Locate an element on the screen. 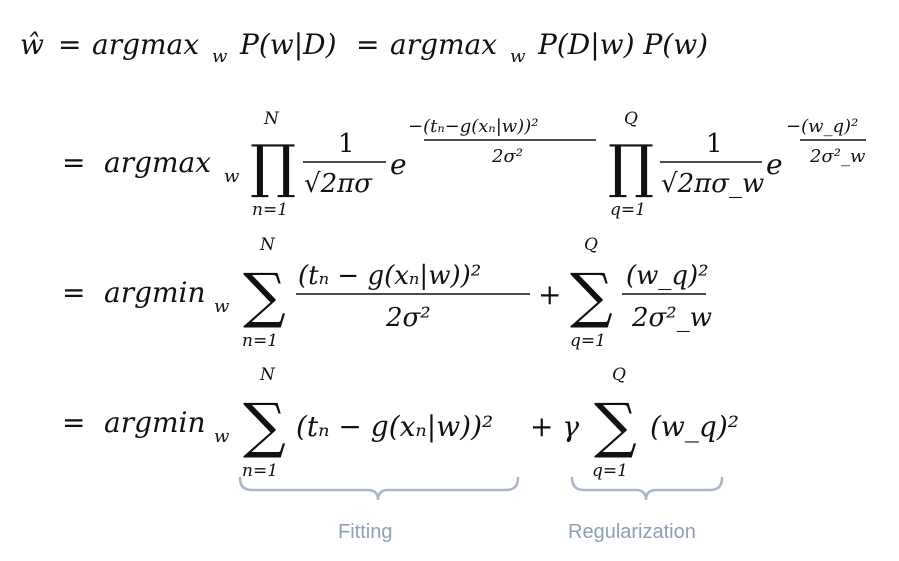  exp-numerator: −(tₙ−g(xₙ|w))² is located at coordinates (473, 126).